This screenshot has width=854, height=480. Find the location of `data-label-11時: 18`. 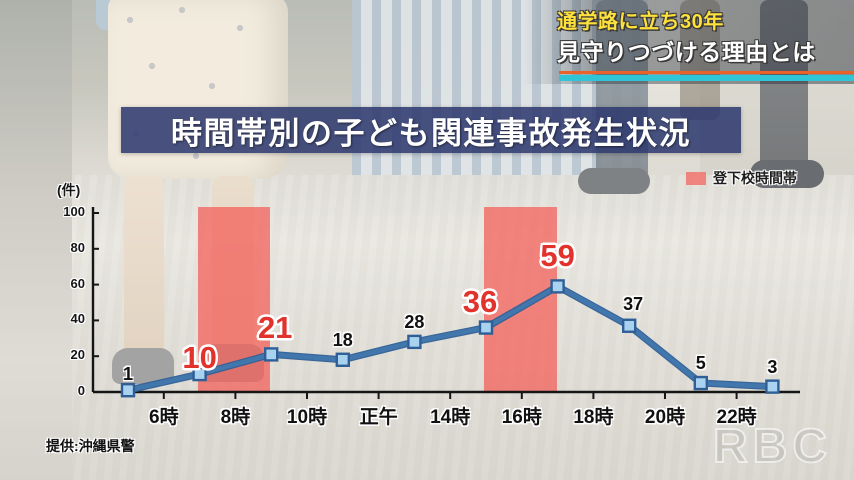

data-label-11時: 18 is located at coordinates (342, 339).